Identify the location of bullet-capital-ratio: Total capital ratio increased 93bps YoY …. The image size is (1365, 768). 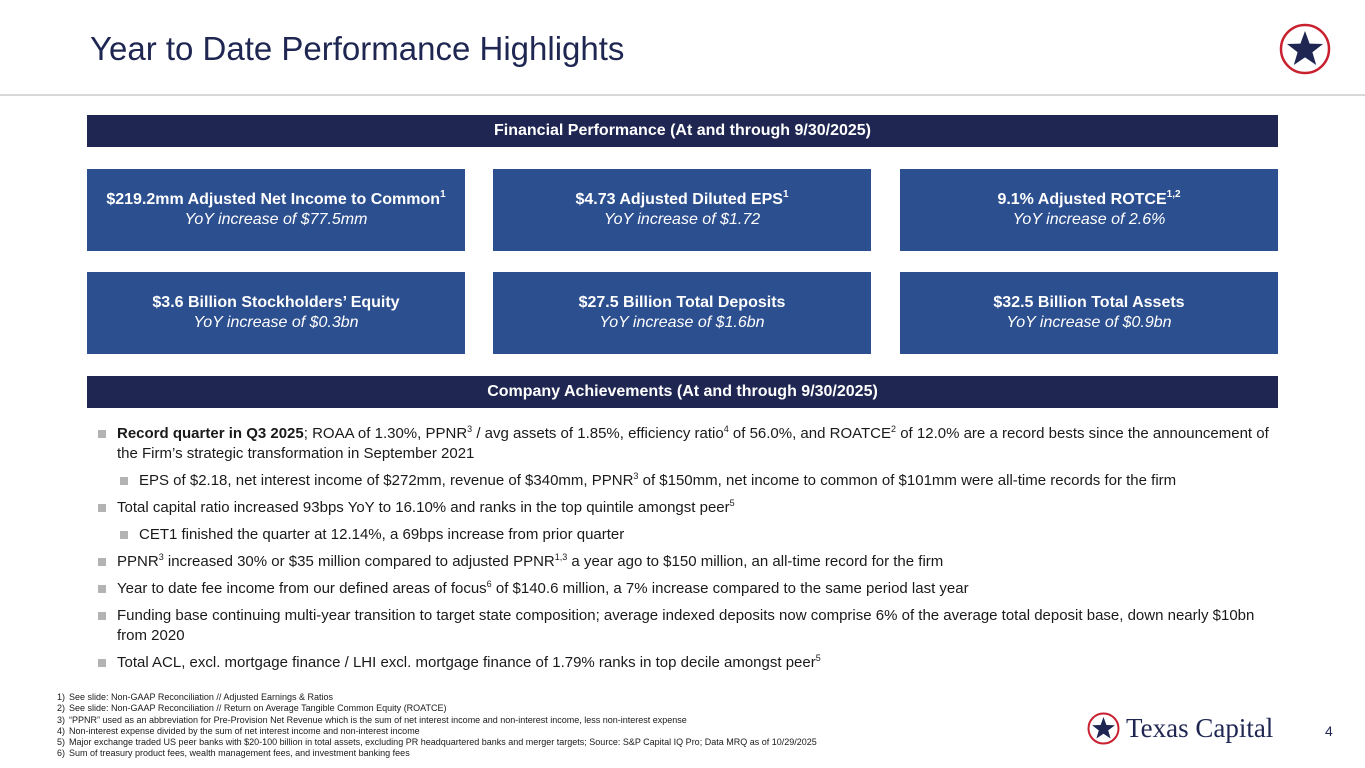
(688, 508).